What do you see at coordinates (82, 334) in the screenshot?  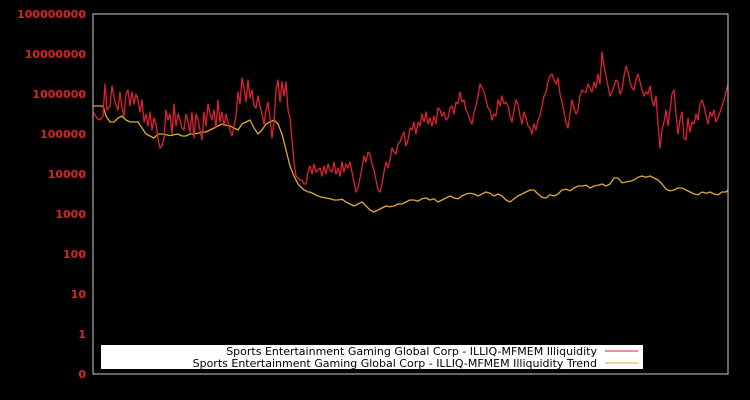 I see `y-tick-label: 1` at bounding box center [82, 334].